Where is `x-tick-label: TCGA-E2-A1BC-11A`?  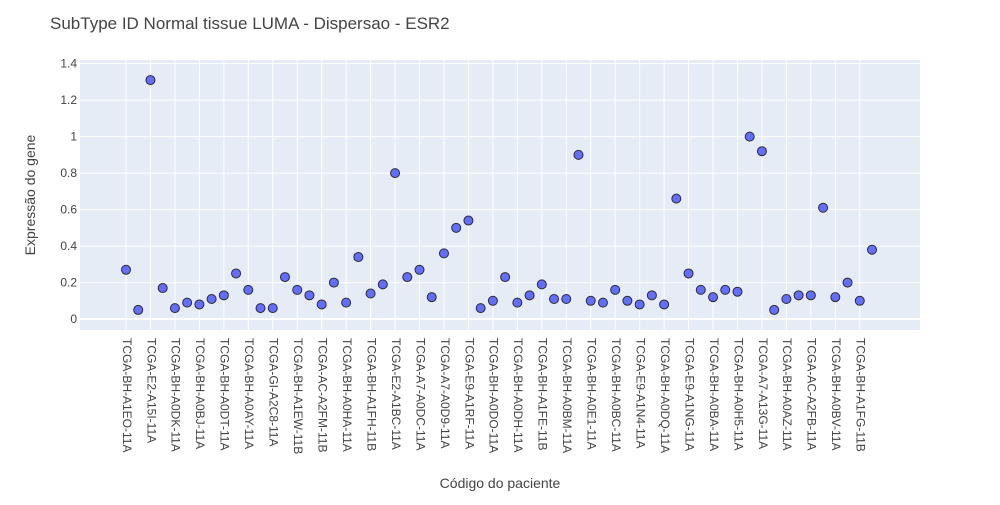
x-tick-label: TCGA-E2-A1BC-11A is located at coordinates (396, 394).